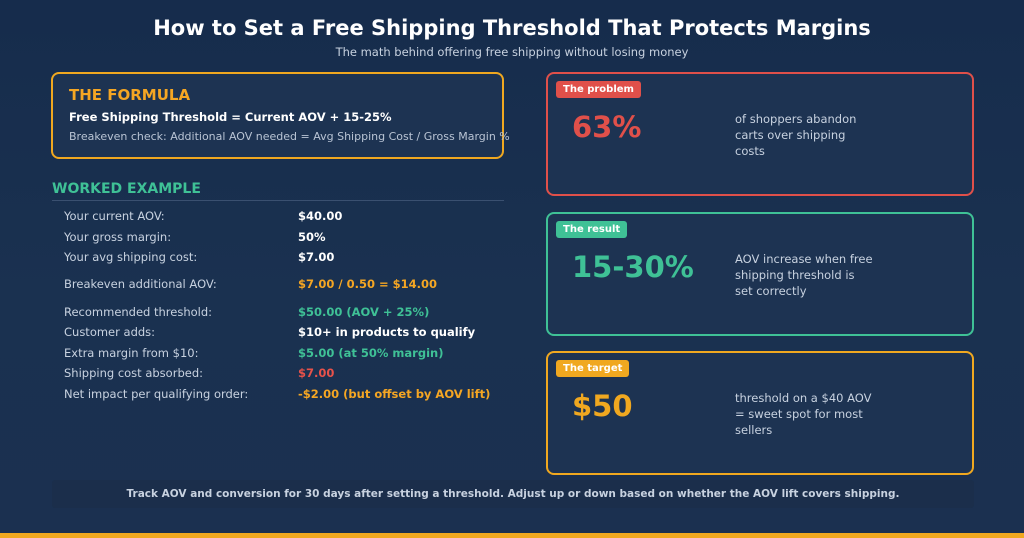 Image resolution: width=1024 pixels, height=538 pixels. I want to click on row-value-breakeven: $7.00 / 0.50 = $14.00, so click(367, 284).